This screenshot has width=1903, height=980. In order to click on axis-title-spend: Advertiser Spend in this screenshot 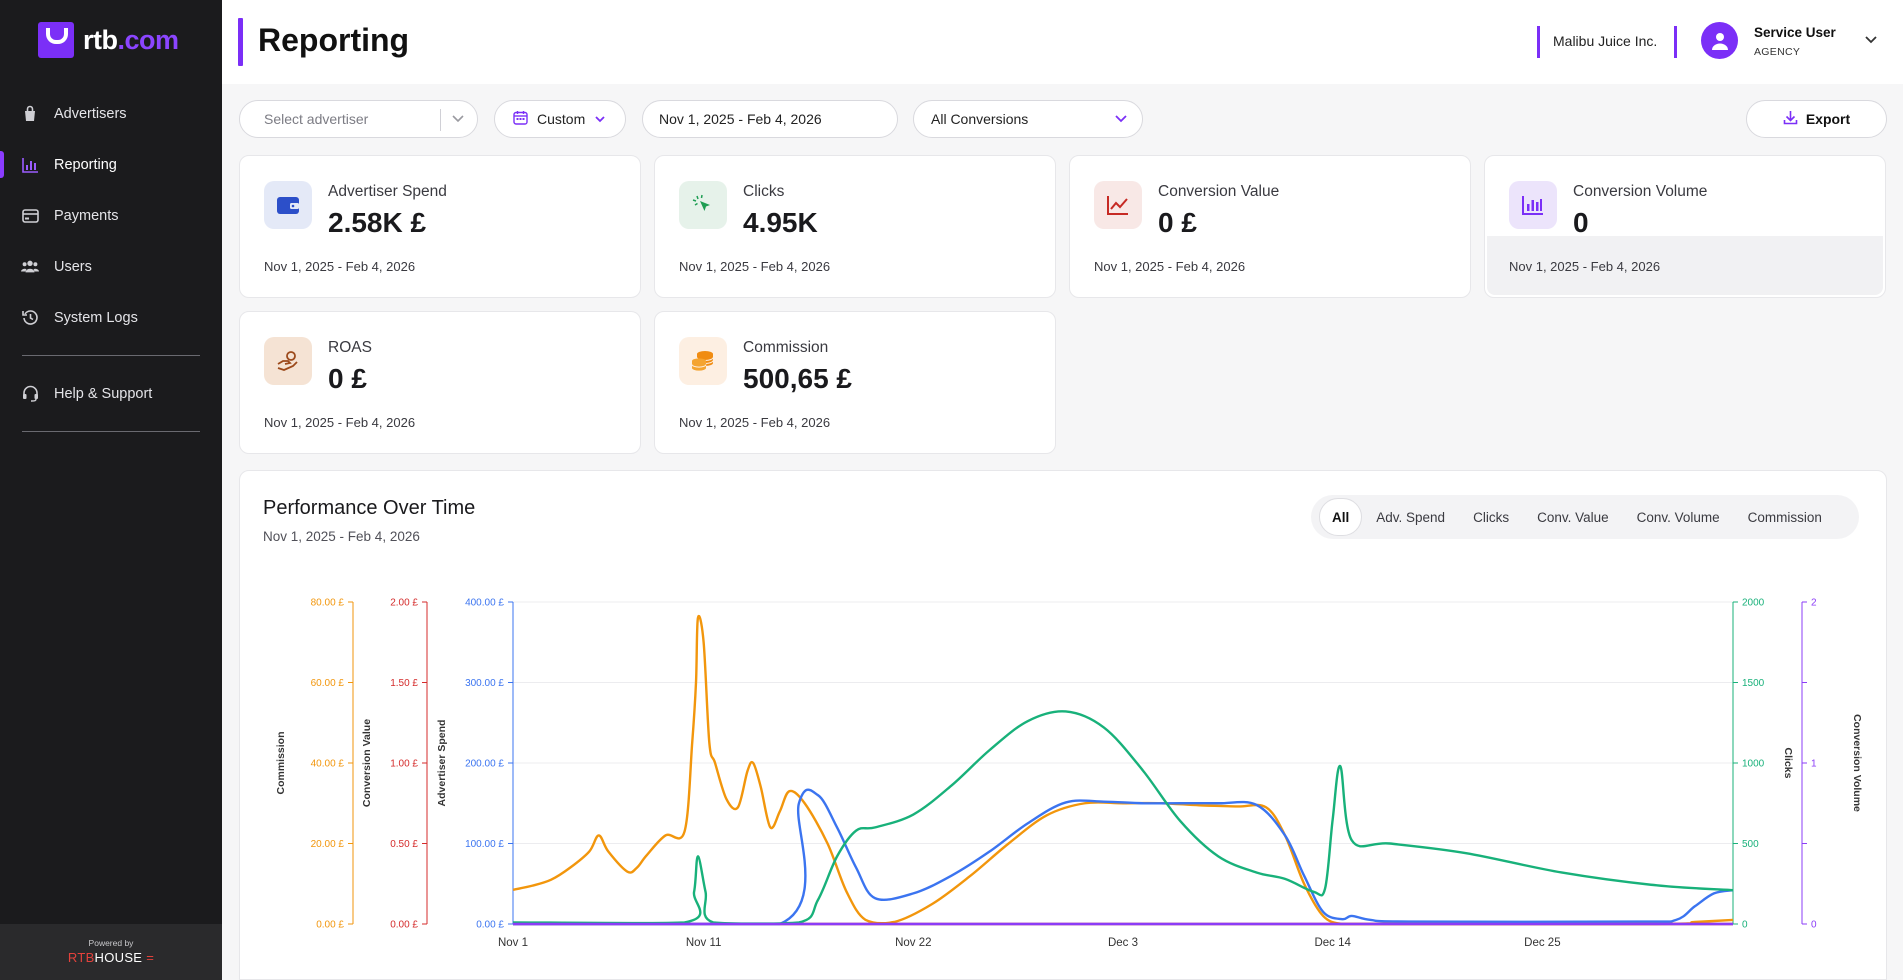, I will do `click(442, 763)`.